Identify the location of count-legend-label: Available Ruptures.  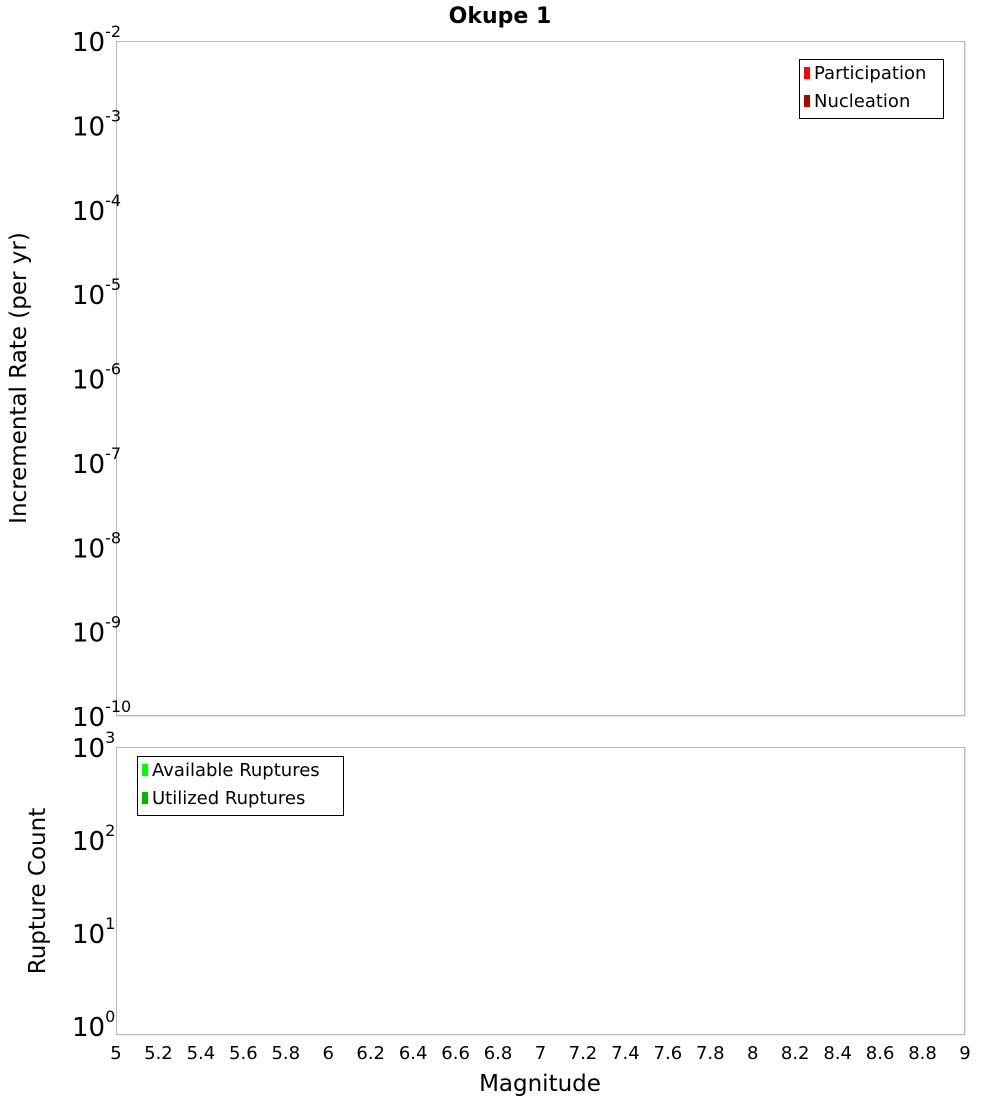
(236, 770).